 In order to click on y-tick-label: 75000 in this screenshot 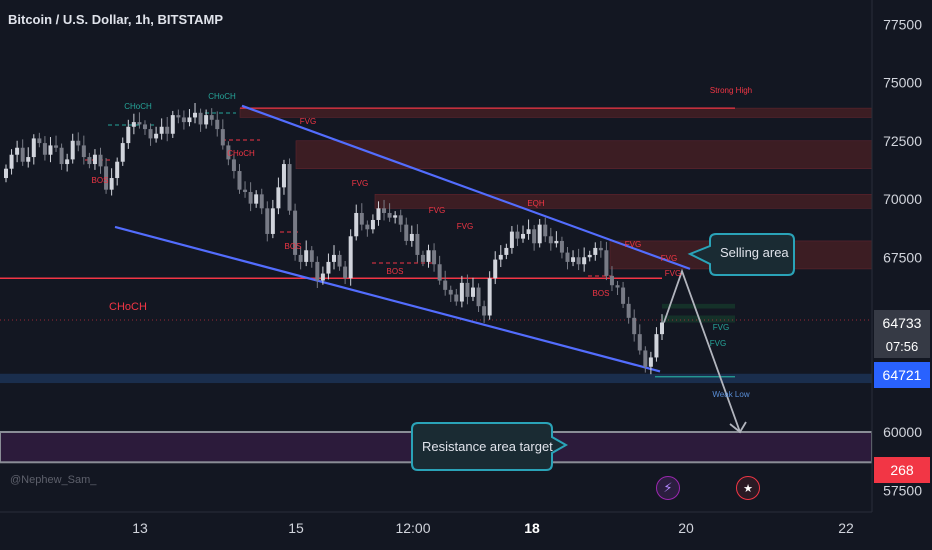, I will do `click(902, 83)`.